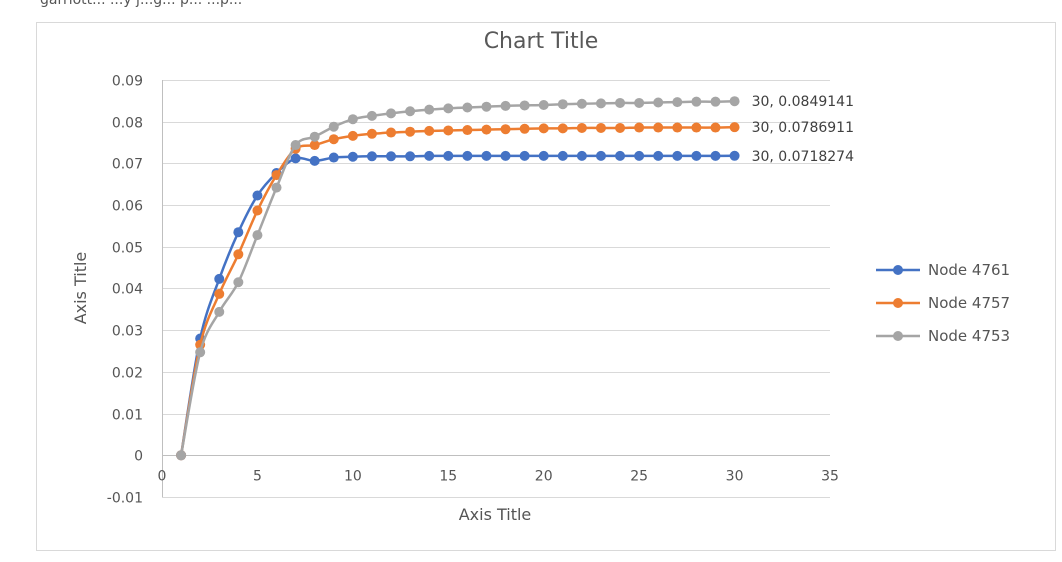  What do you see at coordinates (127, 290) in the screenshot?
I see `y-tick-label: 0.04` at bounding box center [127, 290].